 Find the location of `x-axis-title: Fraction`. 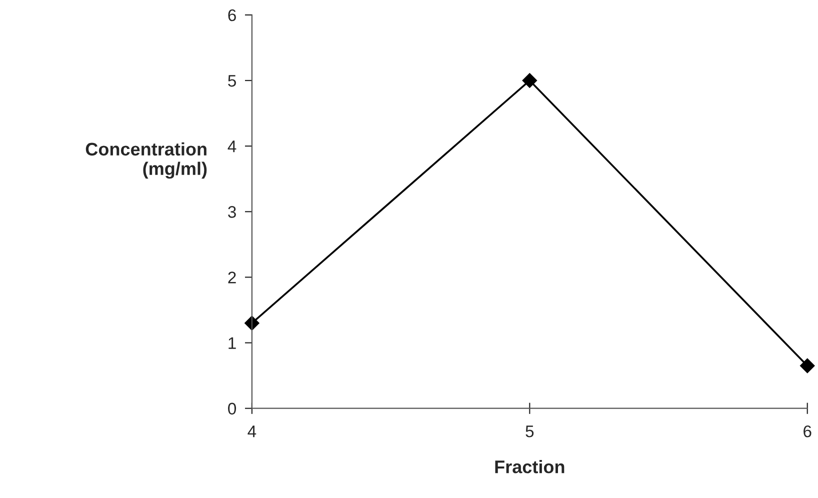

x-axis-title: Fraction is located at coordinates (529, 467).